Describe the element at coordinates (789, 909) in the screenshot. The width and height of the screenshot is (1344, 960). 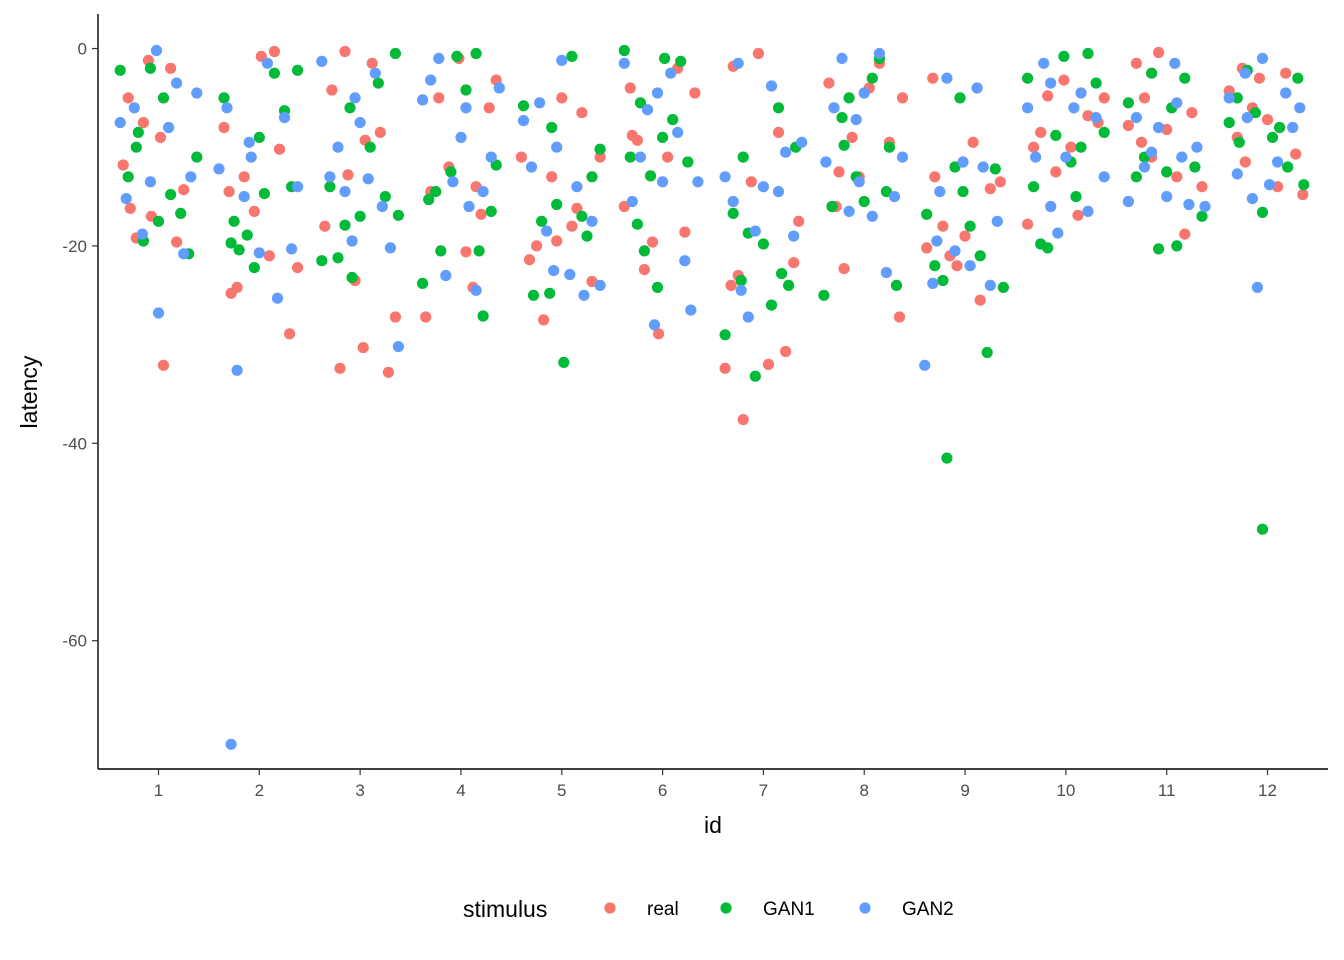
I see `legend-label-gan1: GAN1` at that location.